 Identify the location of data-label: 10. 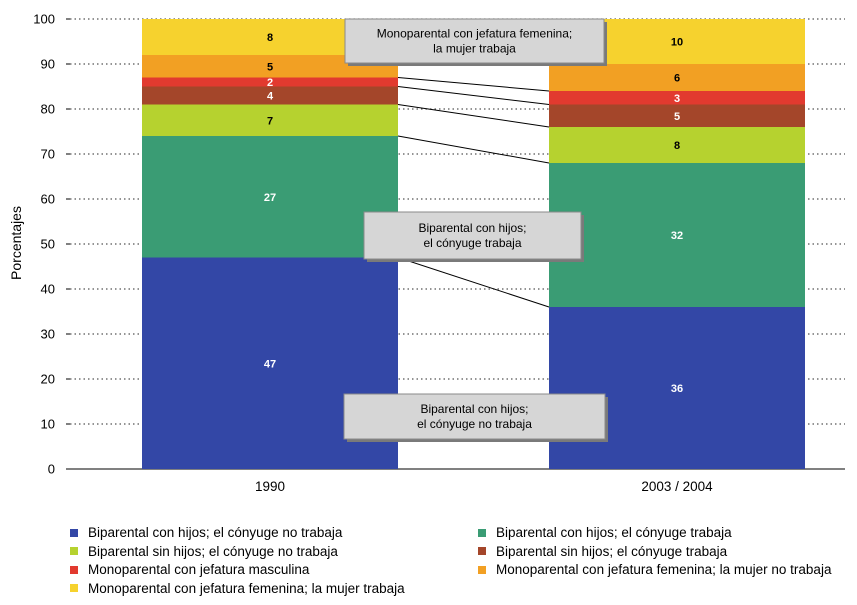
(677, 43).